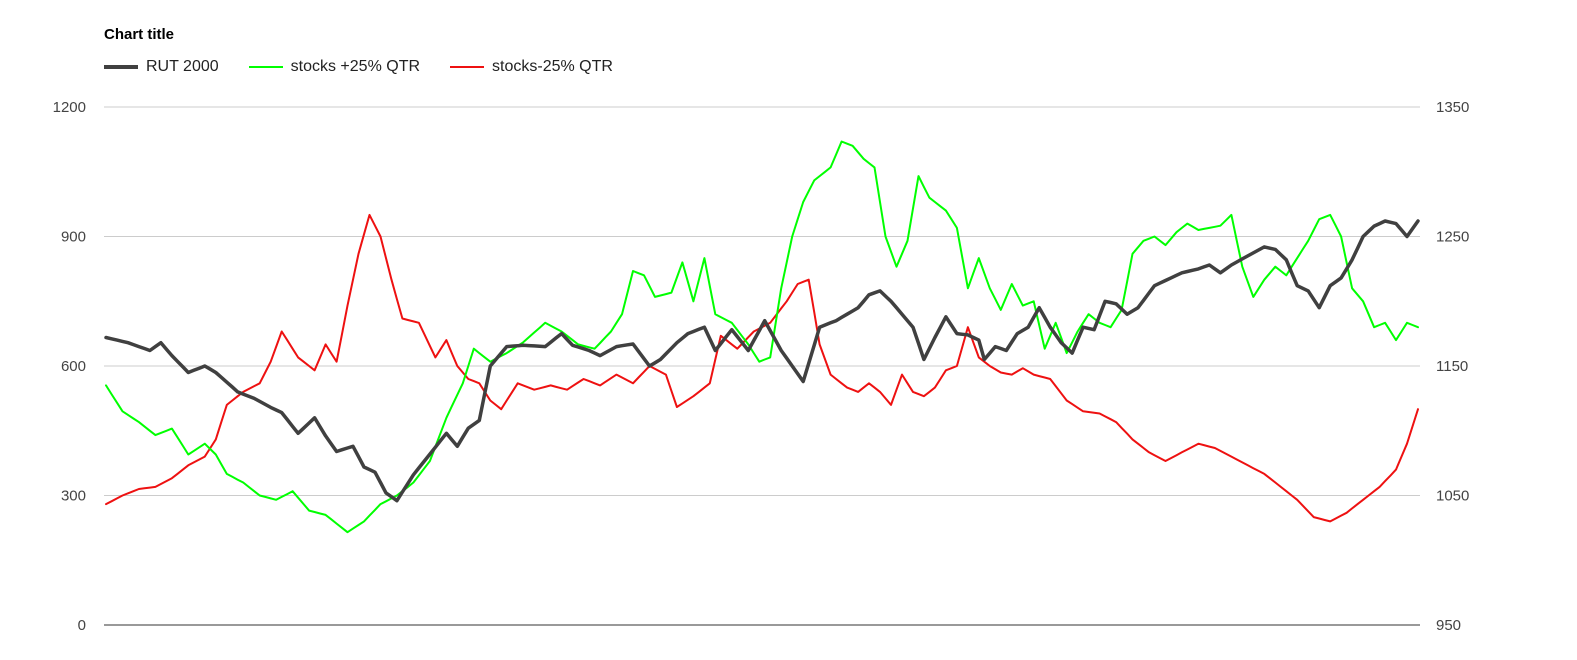  I want to click on right-tick-label: 950, so click(1448, 625).